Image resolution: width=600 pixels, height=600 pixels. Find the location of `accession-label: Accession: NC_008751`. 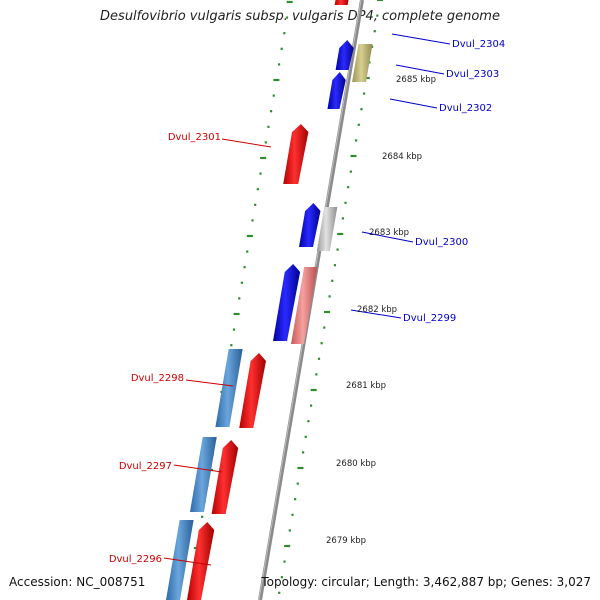

accession-label: Accession: NC_008751 is located at coordinates (77, 582).